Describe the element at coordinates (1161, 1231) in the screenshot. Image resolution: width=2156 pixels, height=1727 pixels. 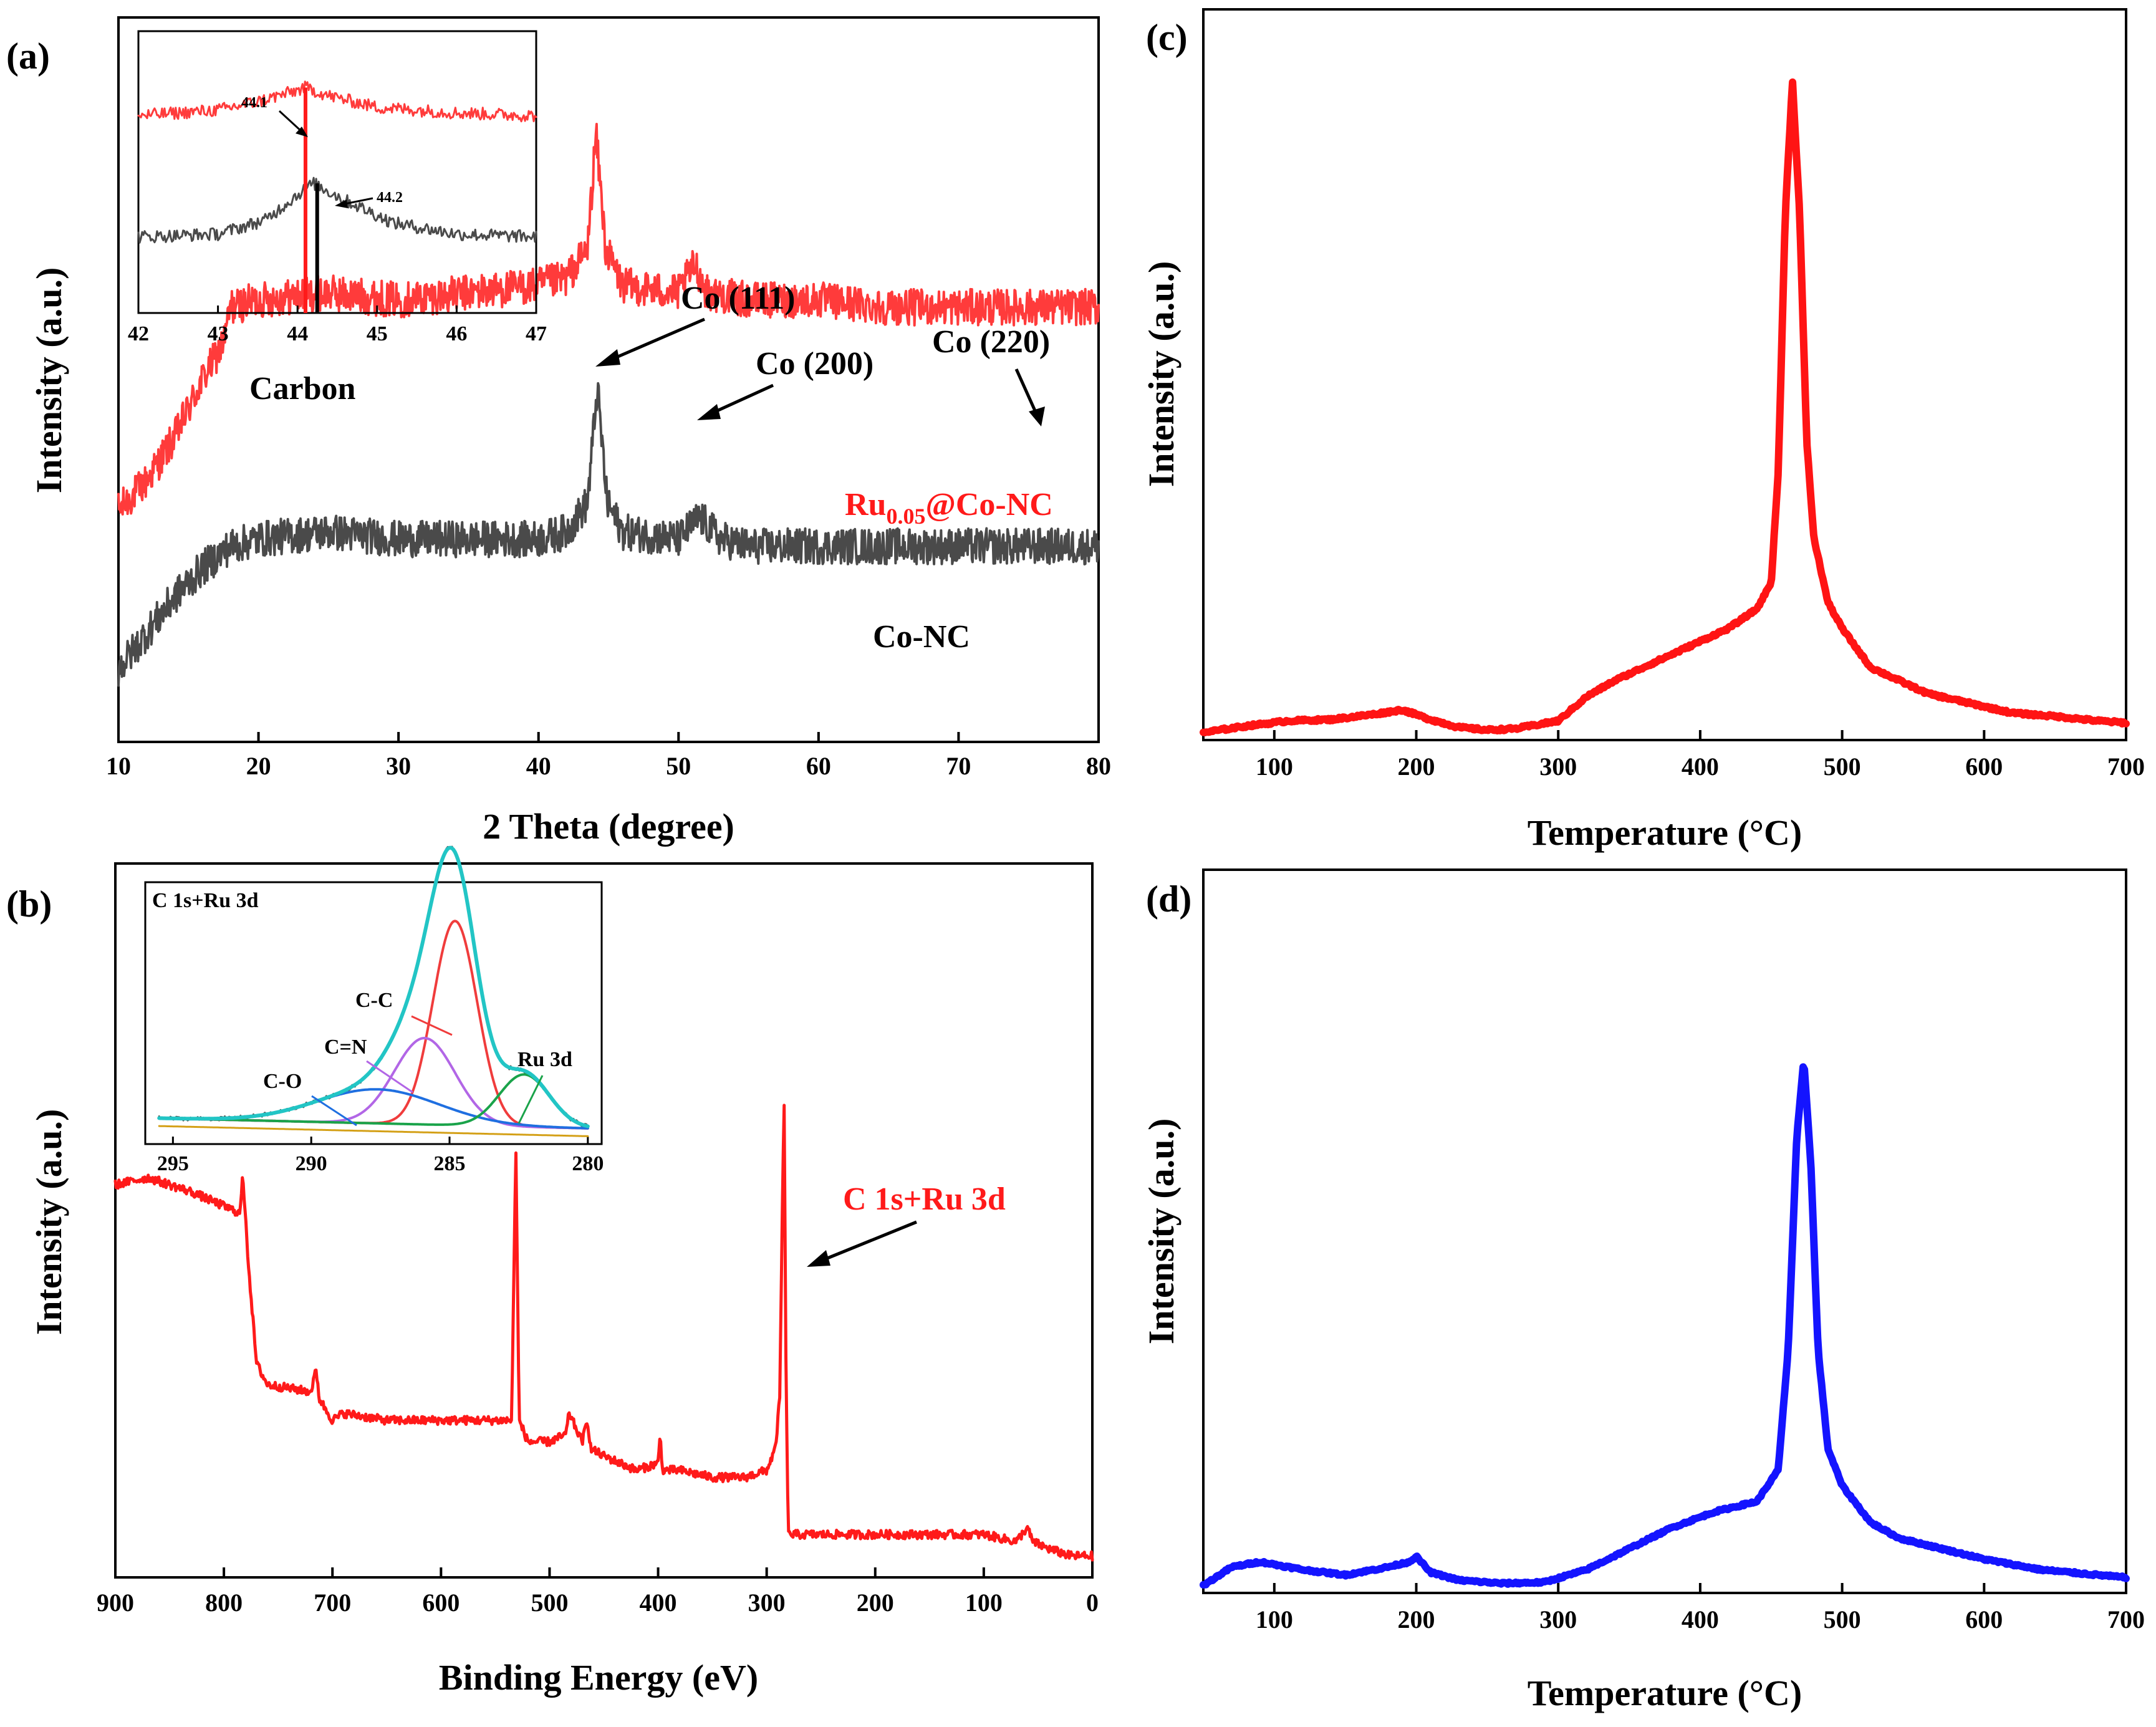
I see `panel-d-y-axis-label: Intensity (a.u.)` at that location.